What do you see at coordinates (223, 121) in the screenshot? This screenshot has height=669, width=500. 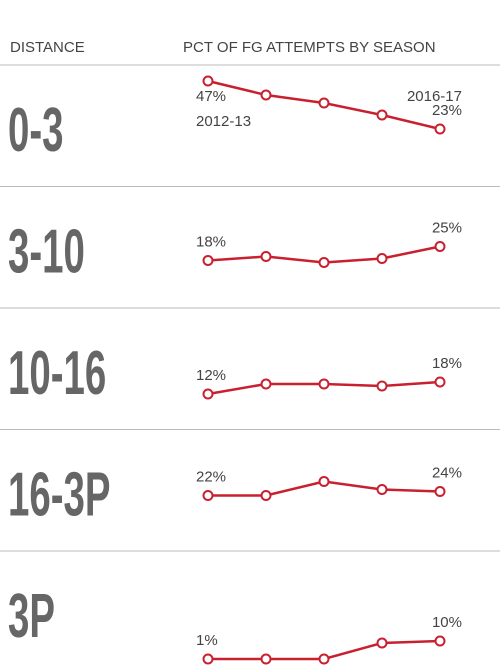 I see `annotation: 2012-13` at bounding box center [223, 121].